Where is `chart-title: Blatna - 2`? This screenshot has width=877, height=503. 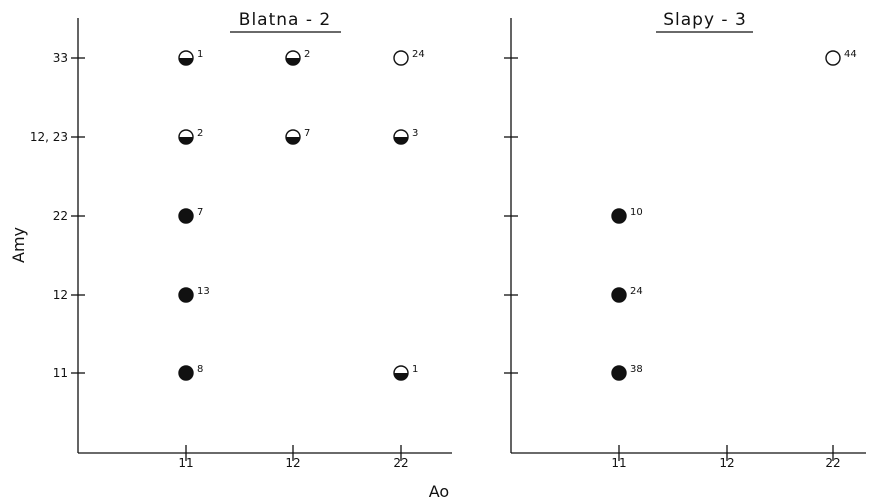
chart-title: Blatna - 2 is located at coordinates (285, 20).